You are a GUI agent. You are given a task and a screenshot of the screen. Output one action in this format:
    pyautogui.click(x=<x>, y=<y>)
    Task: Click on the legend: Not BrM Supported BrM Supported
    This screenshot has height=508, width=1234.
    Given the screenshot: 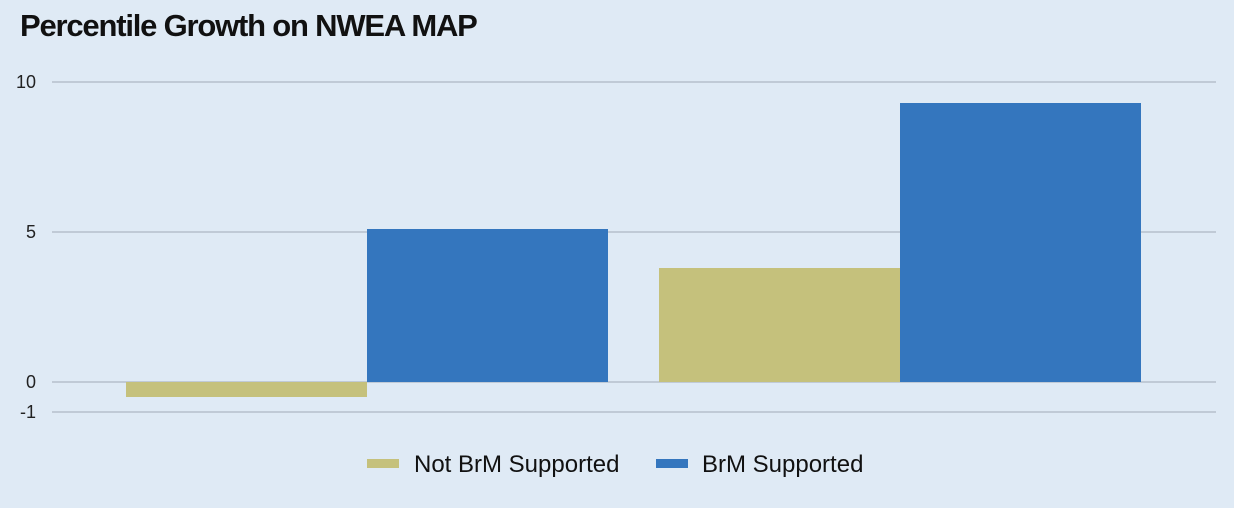 What is the action you would take?
    pyautogui.click(x=615, y=464)
    